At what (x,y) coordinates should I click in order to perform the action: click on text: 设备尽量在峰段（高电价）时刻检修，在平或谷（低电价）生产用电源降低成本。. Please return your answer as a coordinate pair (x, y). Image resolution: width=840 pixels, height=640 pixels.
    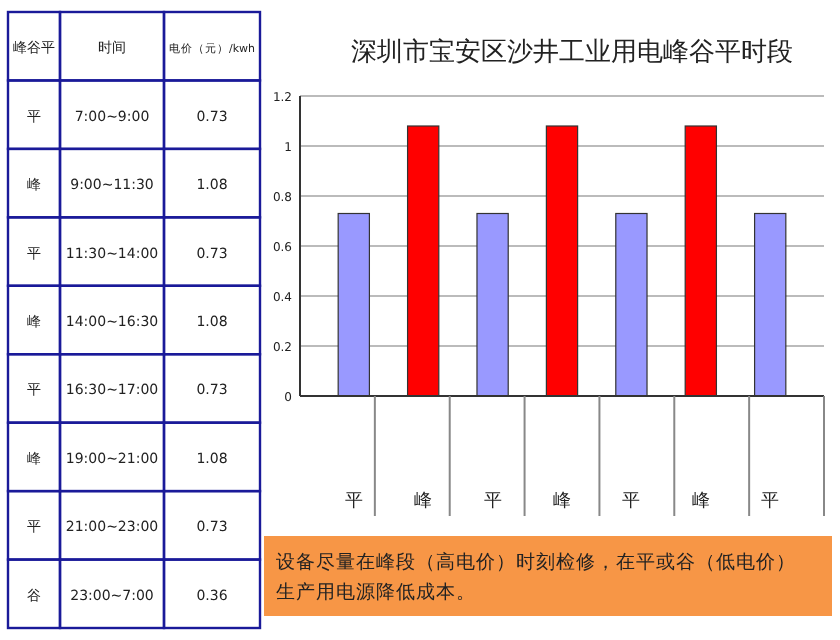
    Looking at the image, I should click on (536, 577).